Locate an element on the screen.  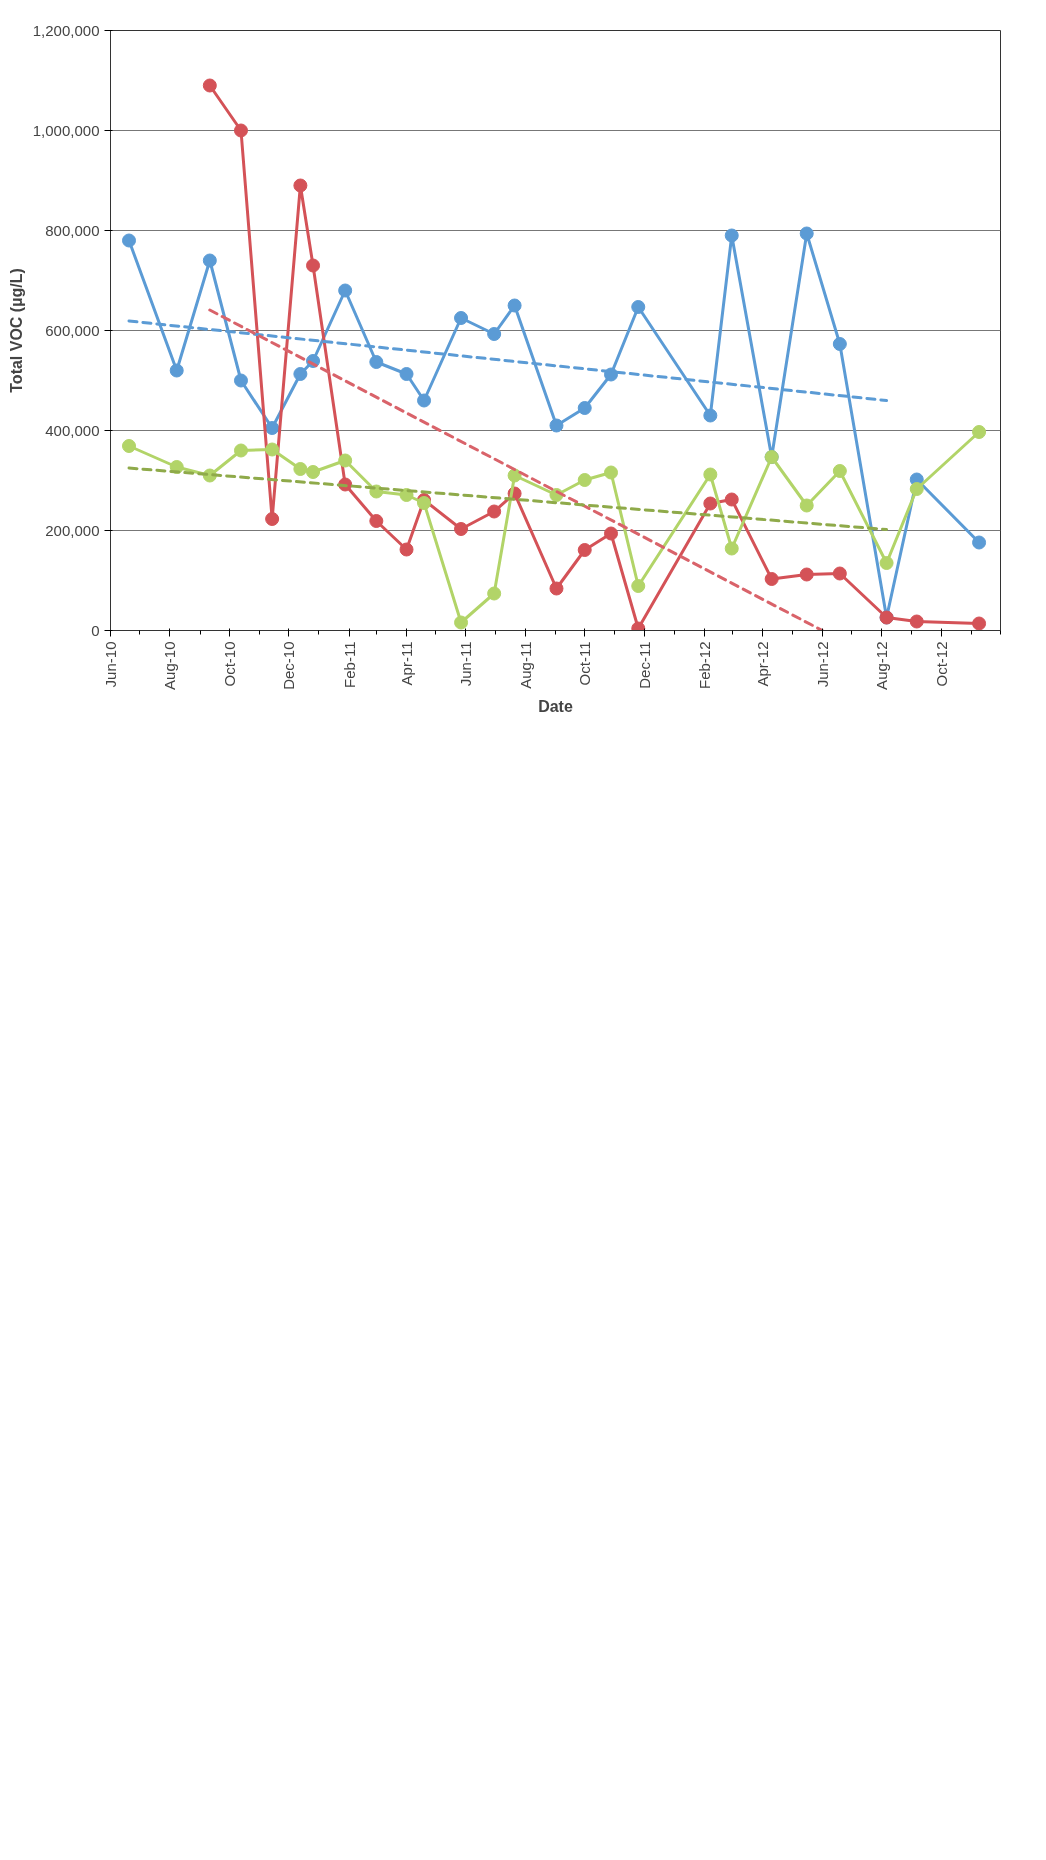
x-tick-label: Dec-10 is located at coordinates (289, 665).